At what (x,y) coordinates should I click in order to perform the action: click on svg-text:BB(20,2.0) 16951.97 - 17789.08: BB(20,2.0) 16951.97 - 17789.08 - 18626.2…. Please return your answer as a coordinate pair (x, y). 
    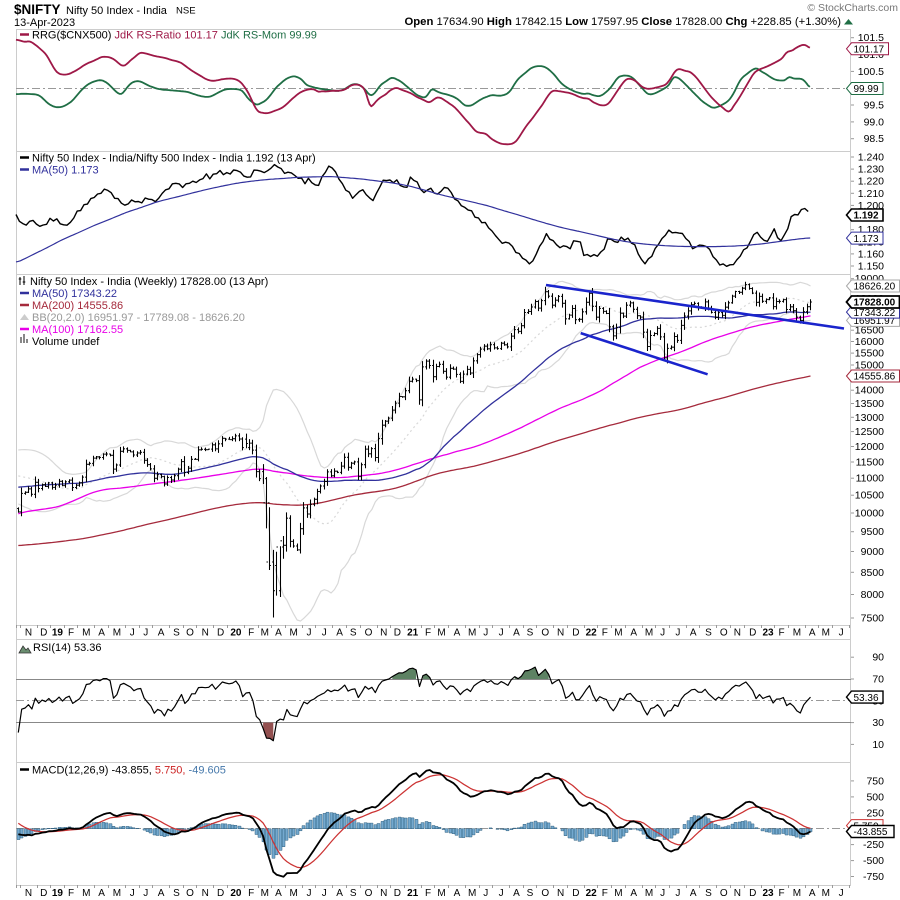
    Looking at the image, I should click on (138, 318).